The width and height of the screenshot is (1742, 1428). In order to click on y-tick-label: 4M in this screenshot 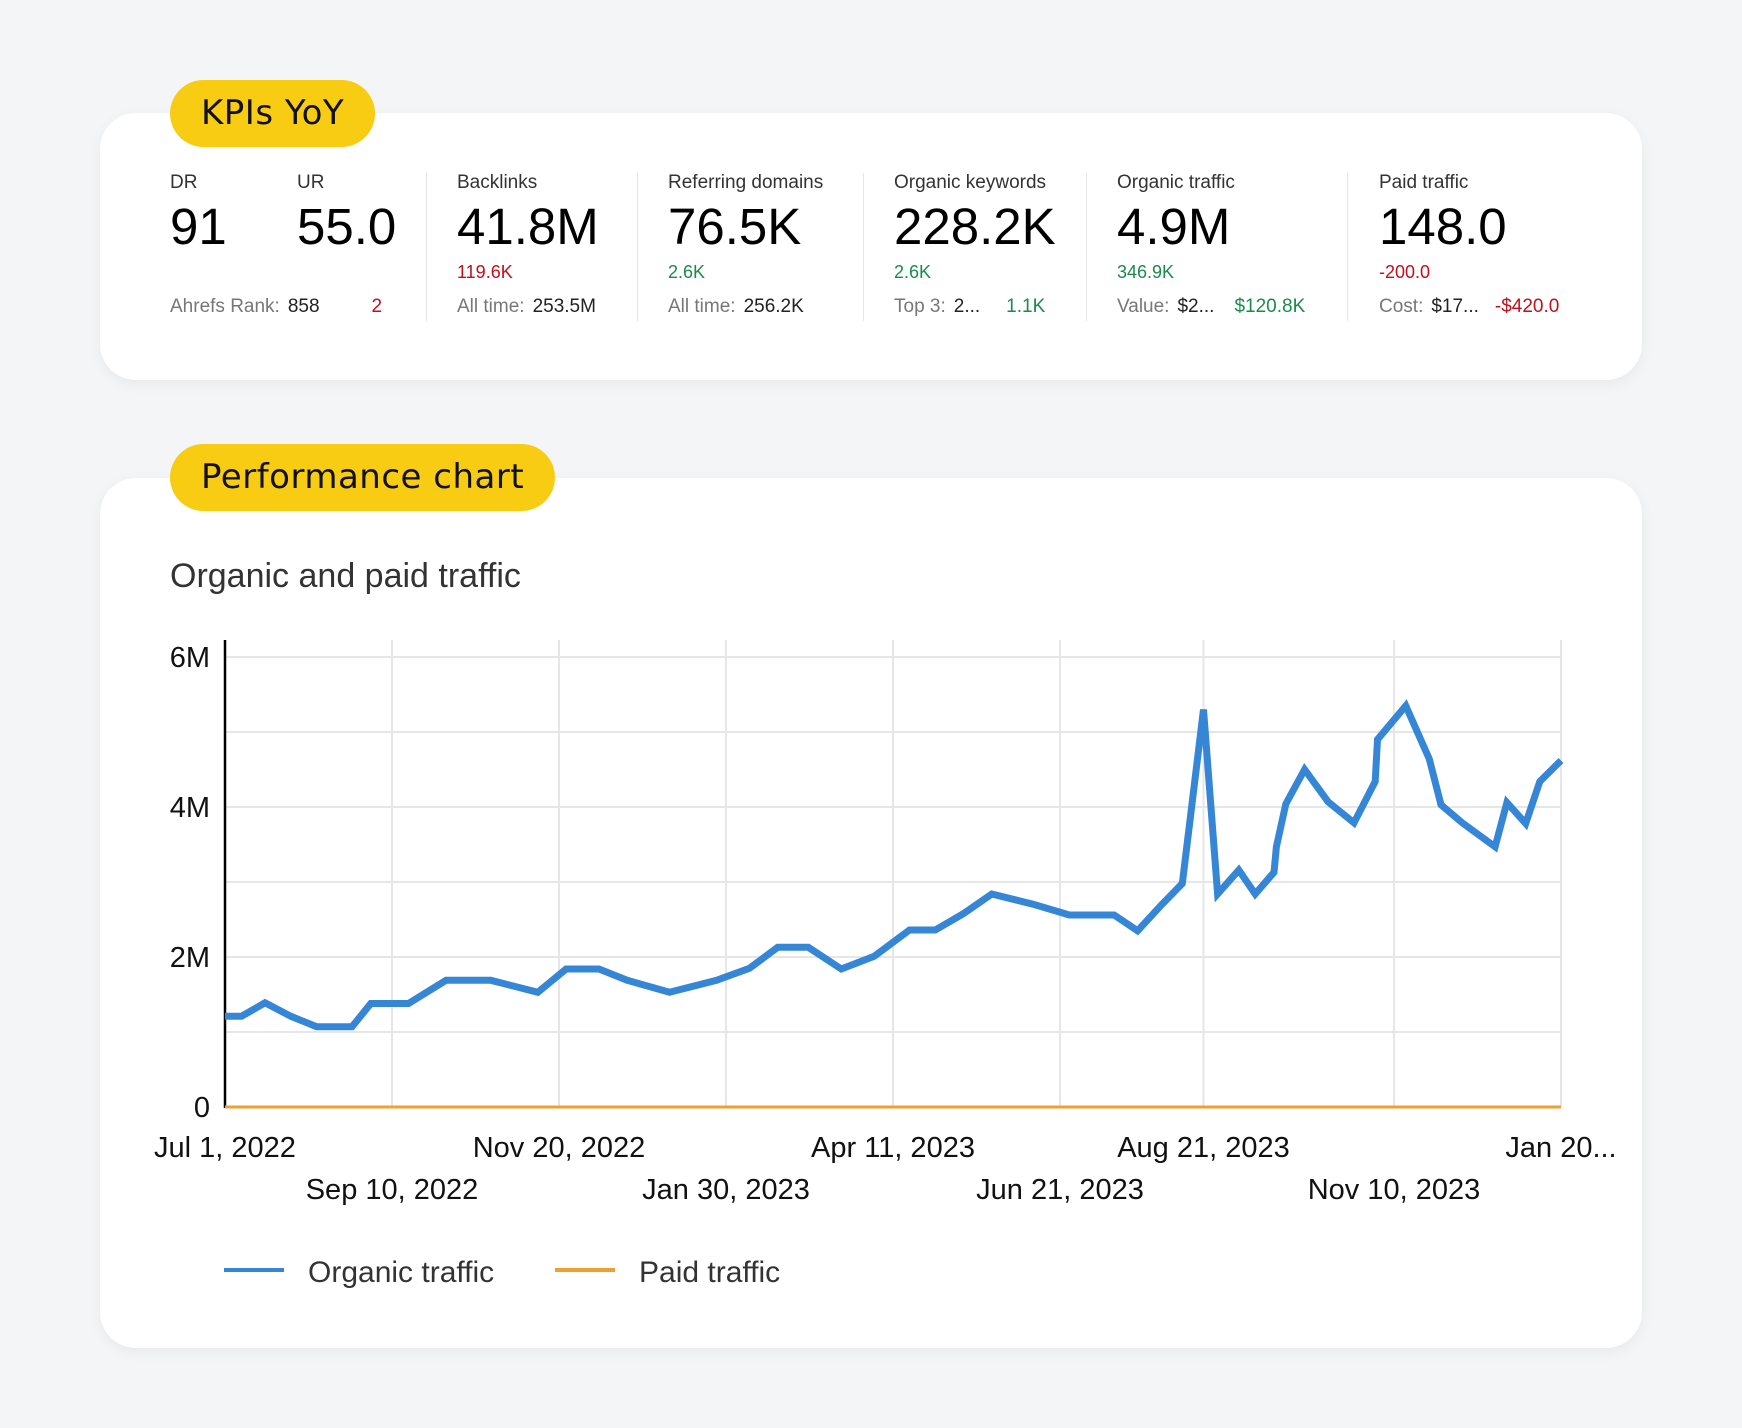, I will do `click(190, 808)`.